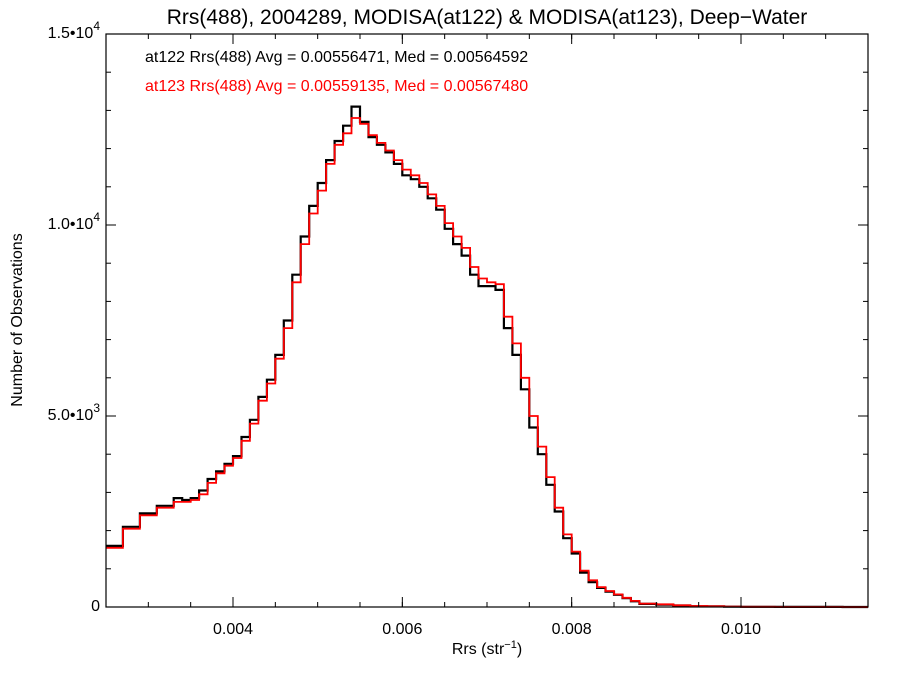 Image resolution: width=900 pixels, height=675 pixels. What do you see at coordinates (233, 629) in the screenshot?
I see `x-tick-label-0: 0.004` at bounding box center [233, 629].